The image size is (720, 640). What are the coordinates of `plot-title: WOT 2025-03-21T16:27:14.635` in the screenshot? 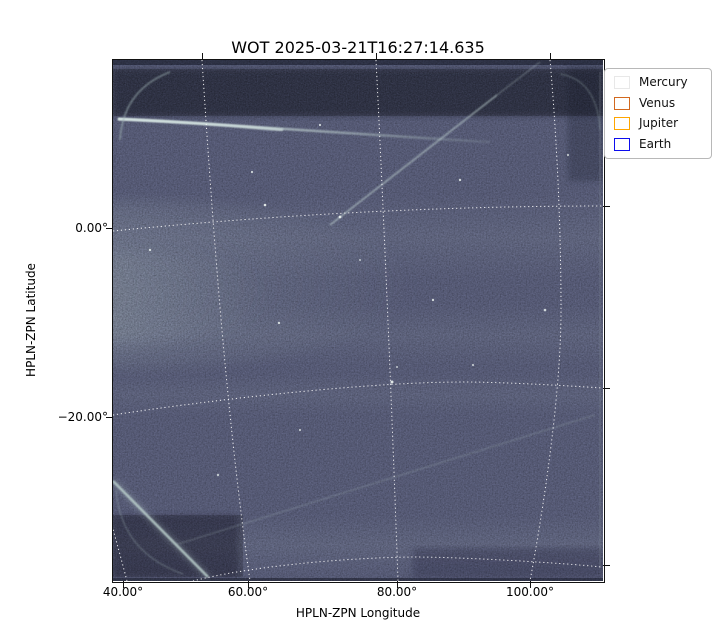 It's located at (358, 47).